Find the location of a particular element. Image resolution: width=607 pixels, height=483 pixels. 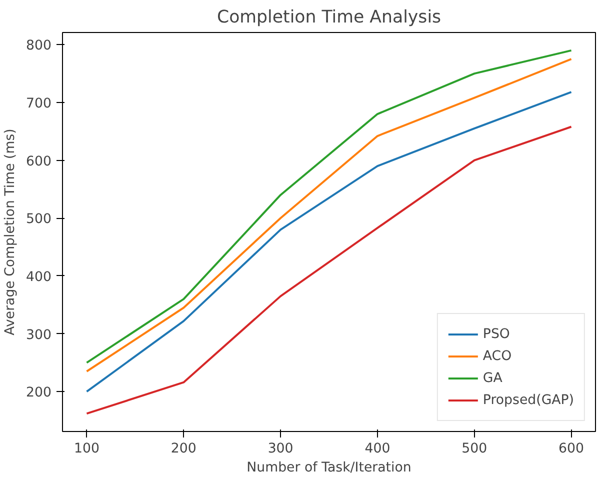

y-tick-label: 500 is located at coordinates (39, 220).